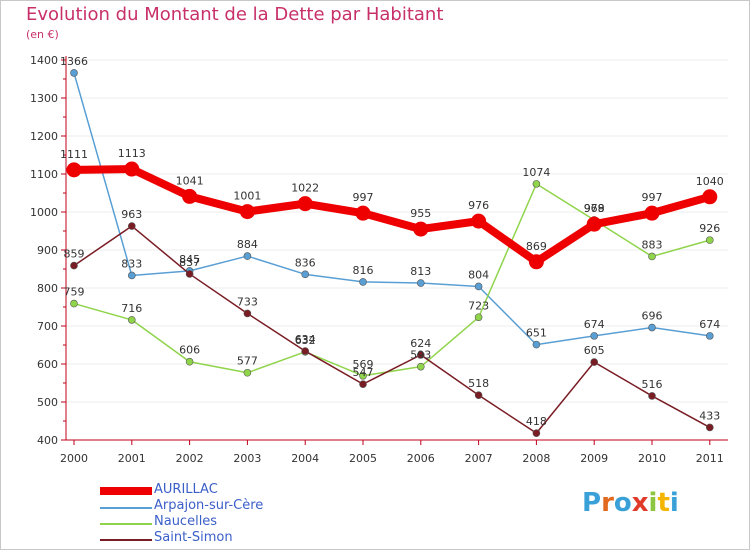 The width and height of the screenshot is (750, 550). What do you see at coordinates (42, 34) in the screenshot?
I see `chart-subtitle: (en €)` at bounding box center [42, 34].